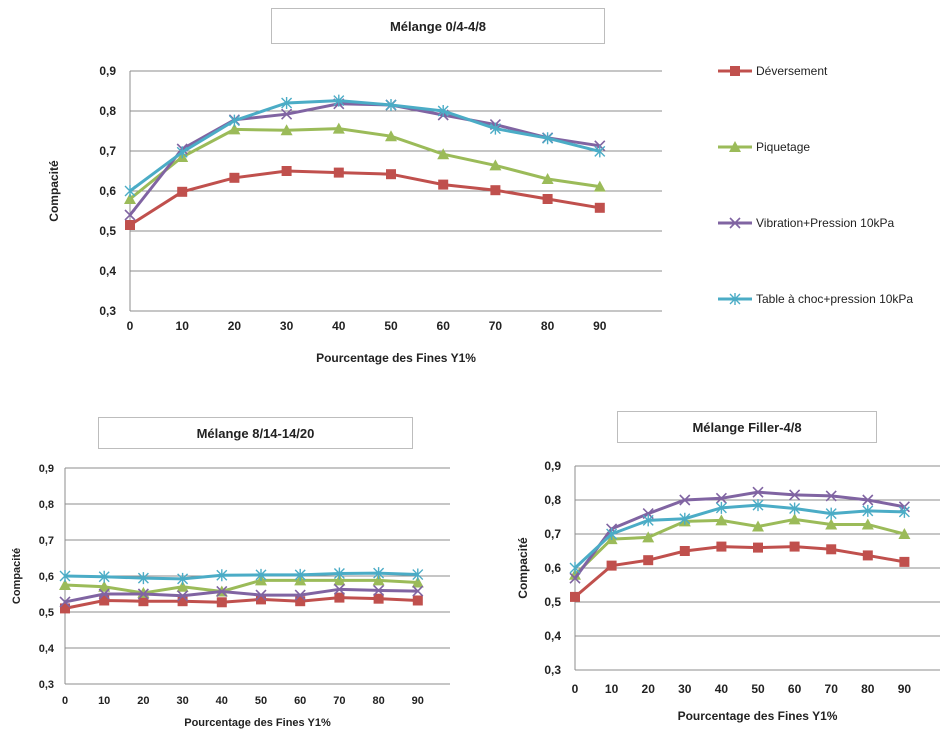  Describe the element at coordinates (773, 71) in the screenshot. I see `legend-item: Déversement` at that location.